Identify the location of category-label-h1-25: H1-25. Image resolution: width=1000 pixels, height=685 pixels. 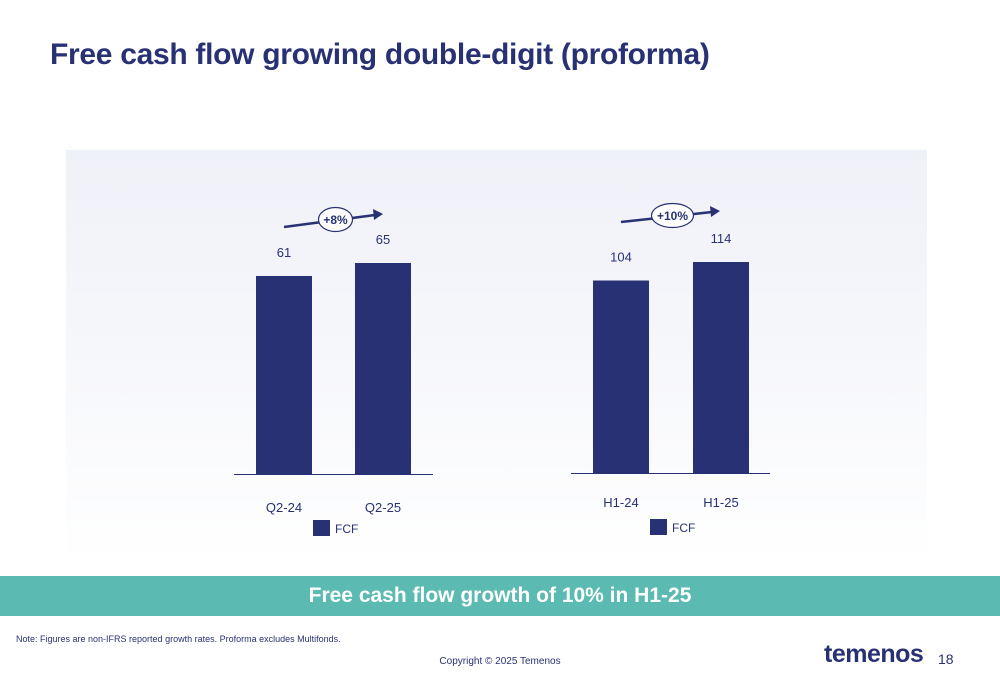
(720, 502).